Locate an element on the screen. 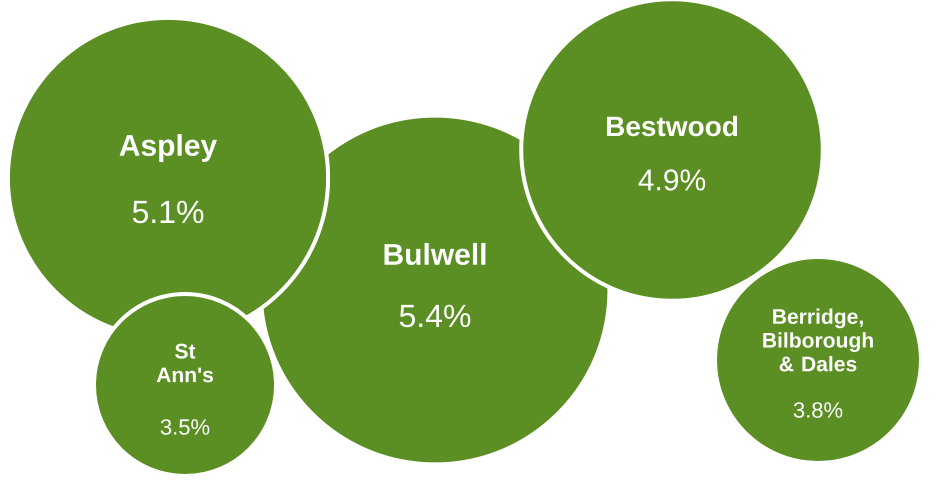 The height and width of the screenshot is (483, 939). category-label: Aspley is located at coordinates (169, 148).